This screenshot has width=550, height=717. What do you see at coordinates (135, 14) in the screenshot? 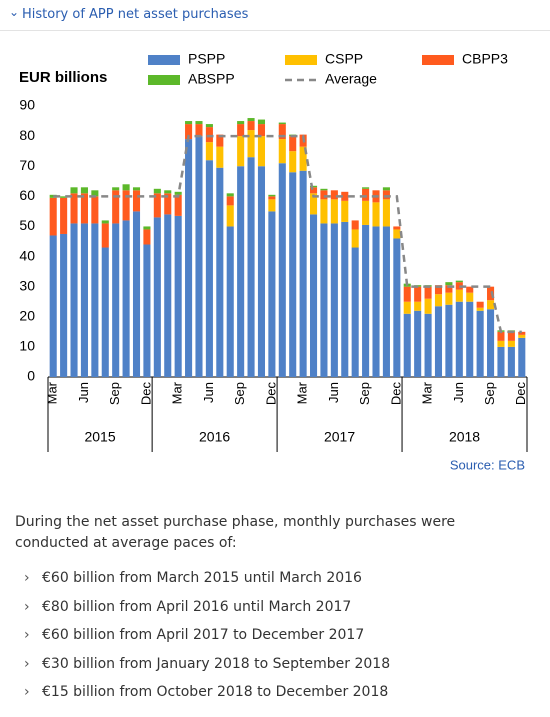
I see `section-title: History of APP net asset purchases` at bounding box center [135, 14].